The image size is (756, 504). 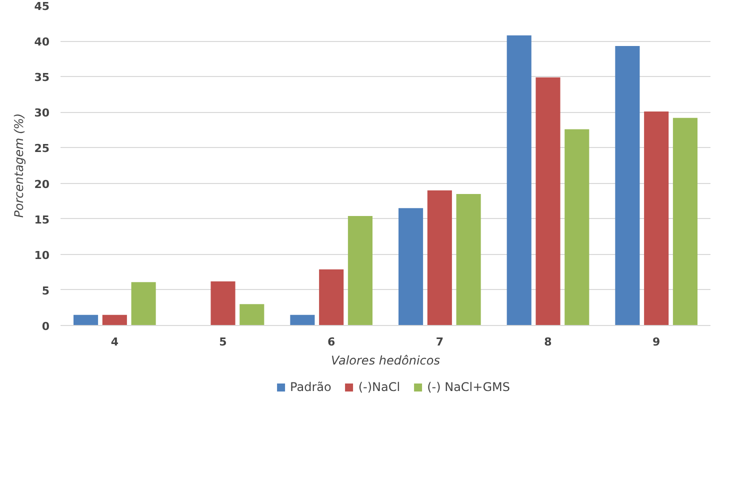 What do you see at coordinates (114, 342) in the screenshot?
I see `x-tick-label: 4` at bounding box center [114, 342].